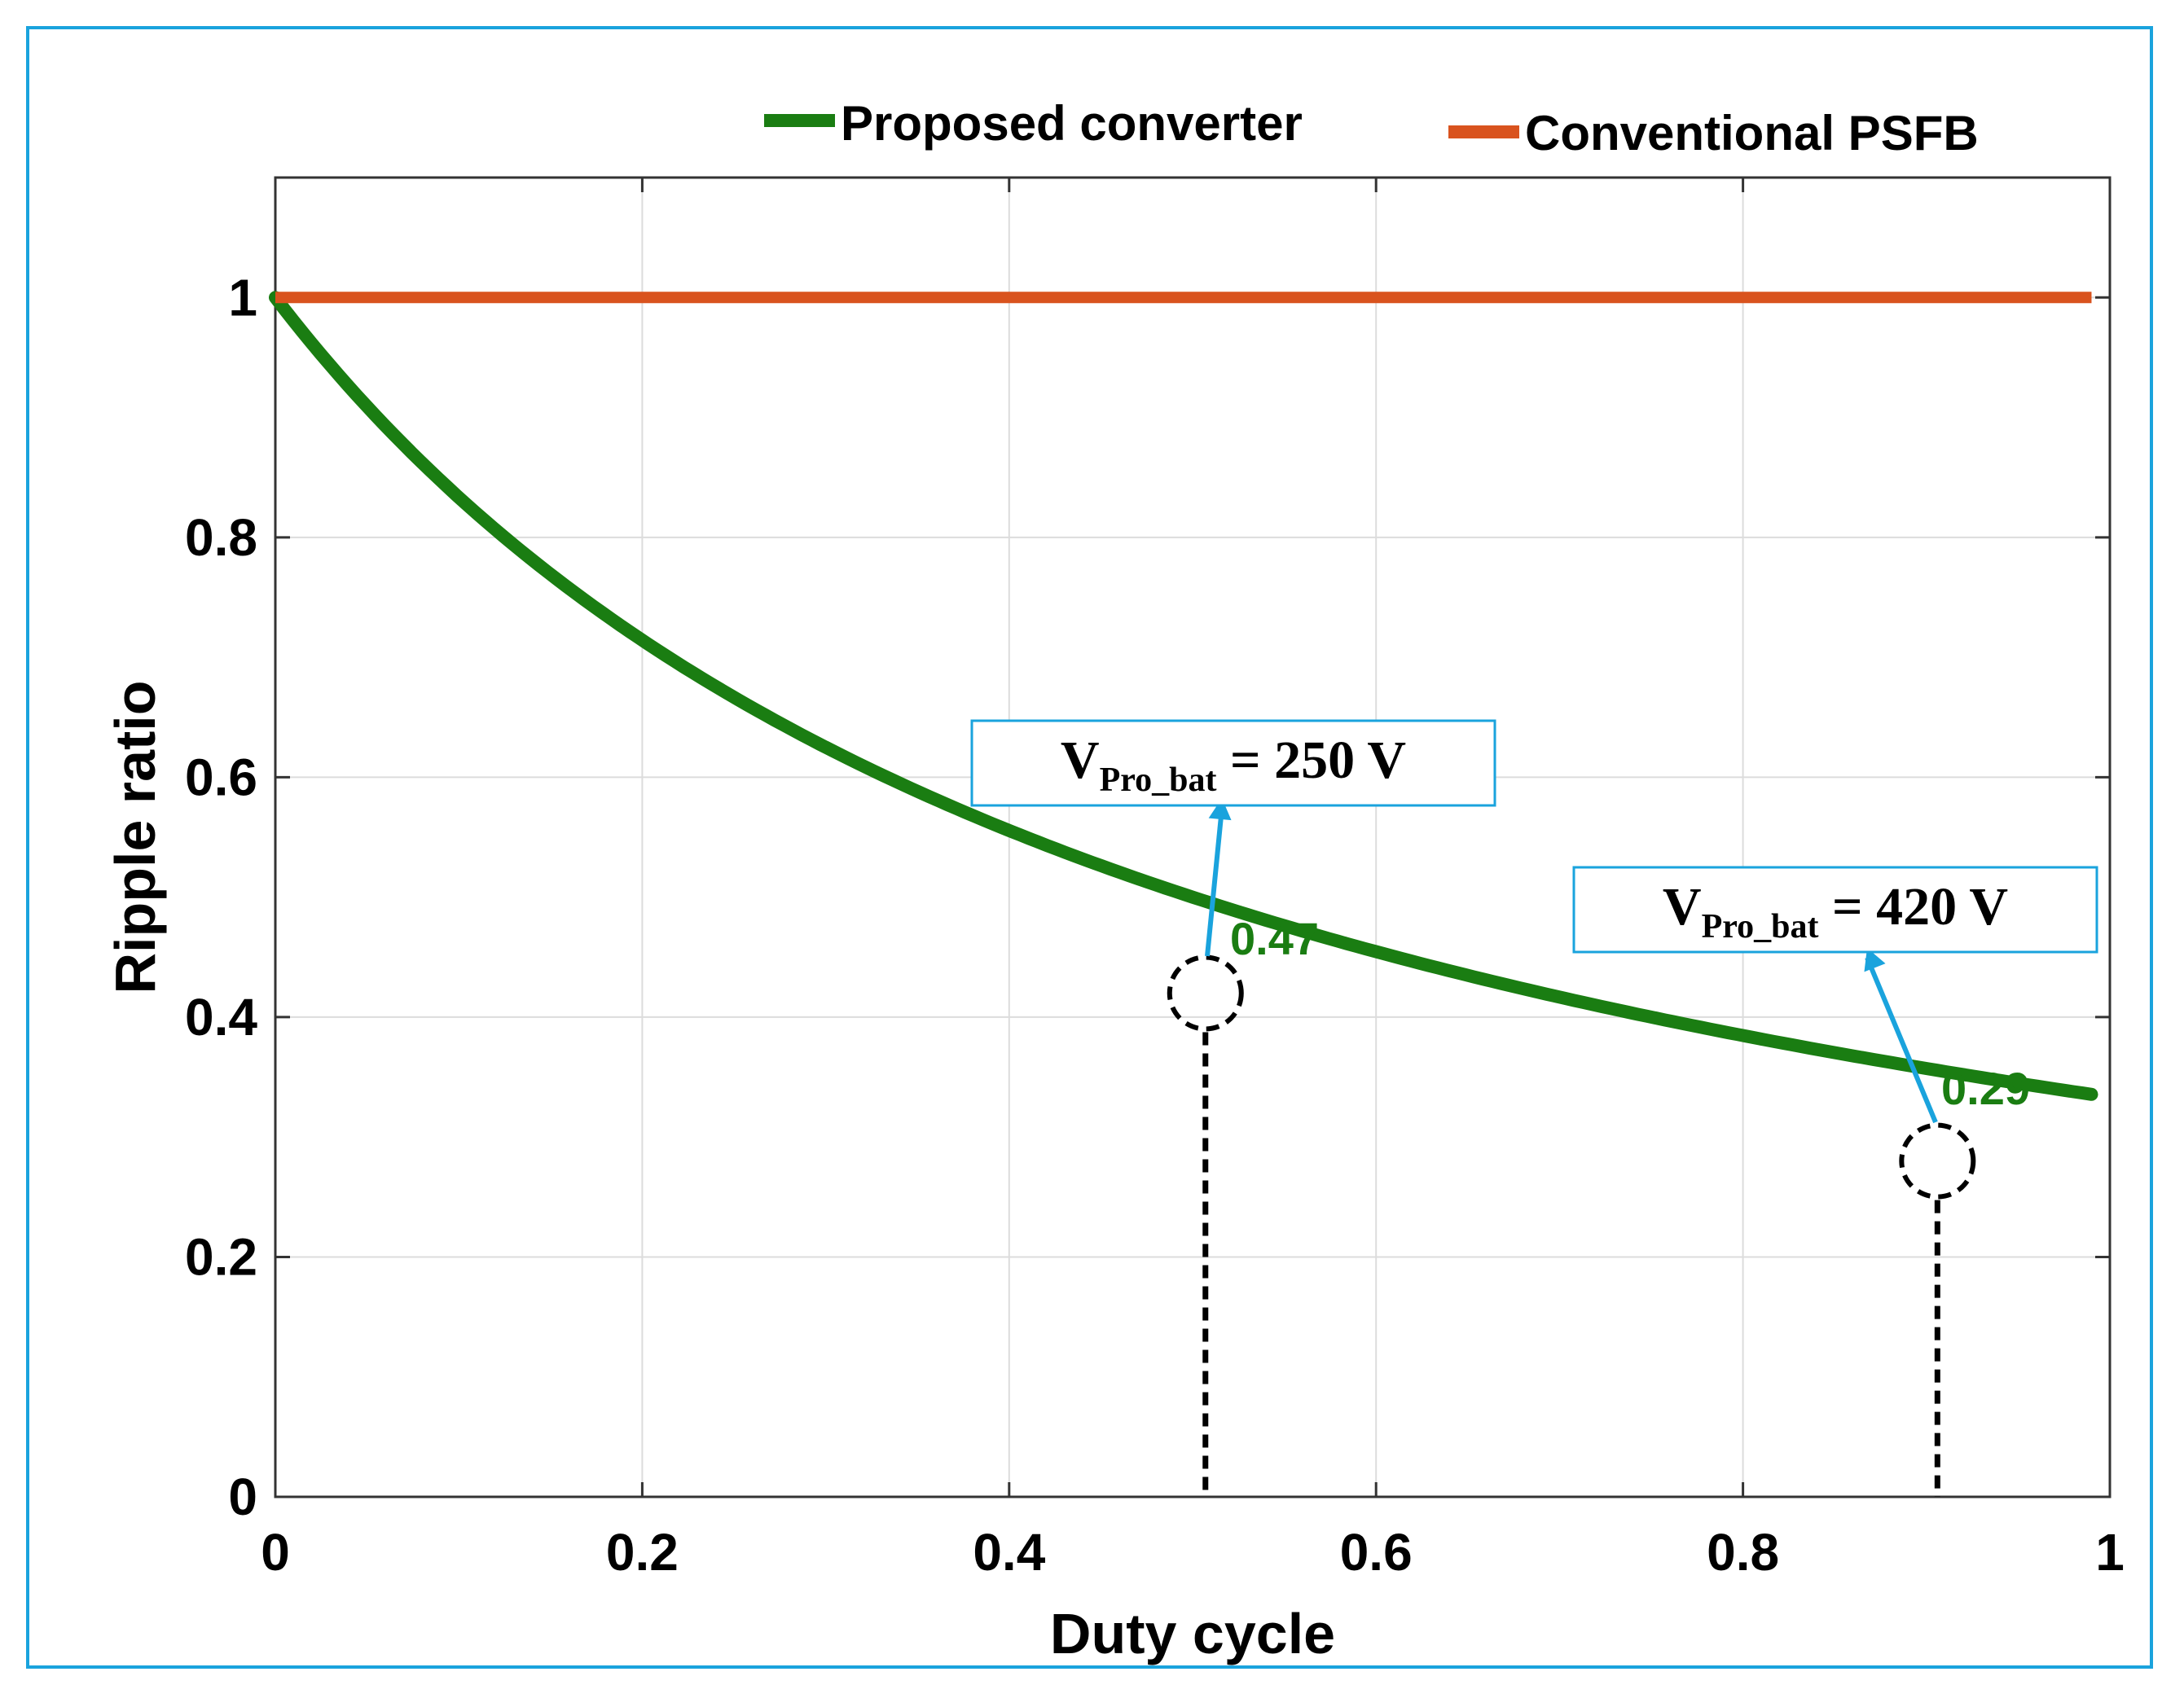  Describe the element at coordinates (1376, 1552) in the screenshot. I see `x-tick-label: 0.6` at that location.